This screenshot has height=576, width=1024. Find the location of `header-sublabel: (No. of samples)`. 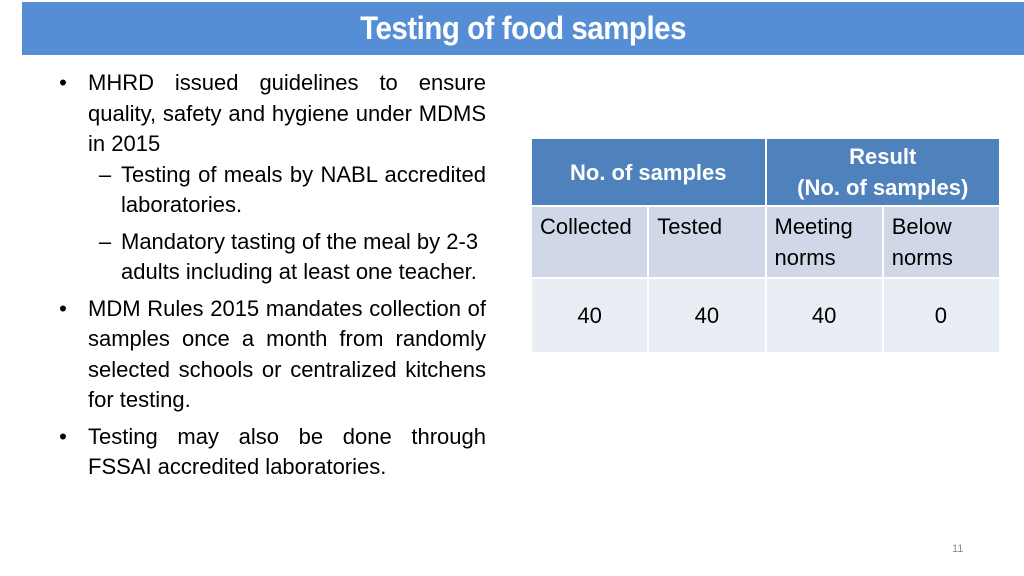

header-sublabel: (No. of samples) is located at coordinates (883, 187).